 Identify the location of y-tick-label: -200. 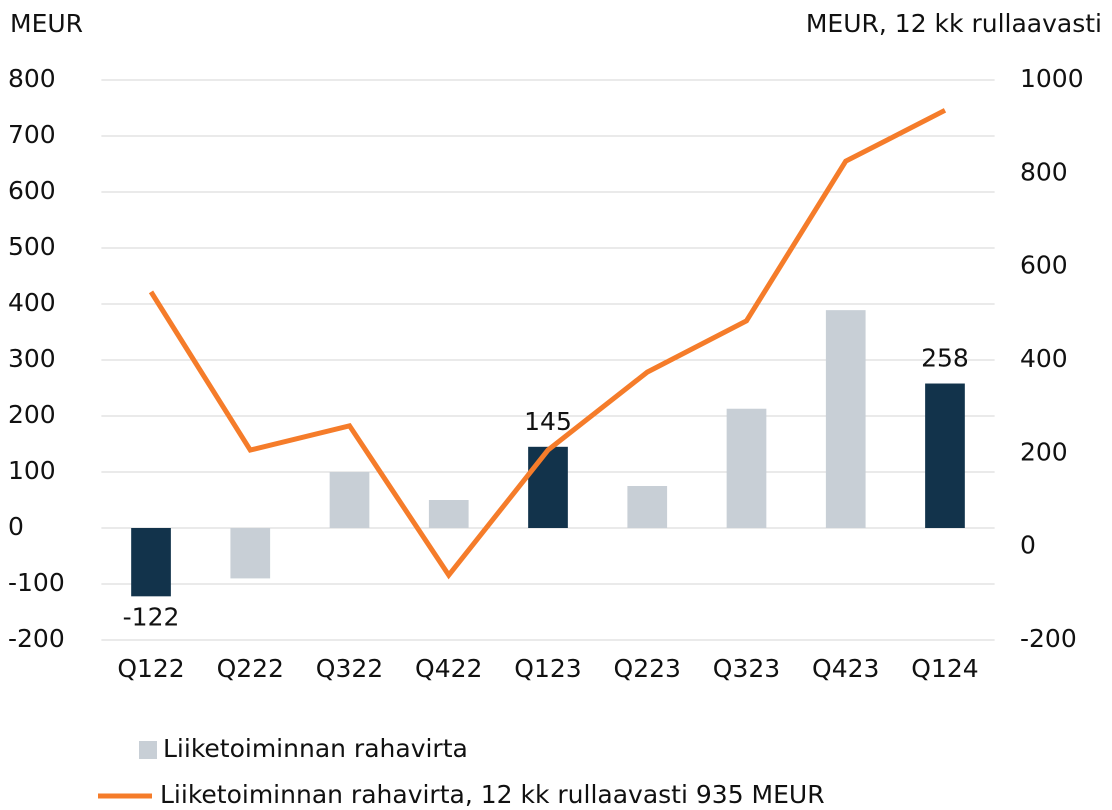
(36, 638).